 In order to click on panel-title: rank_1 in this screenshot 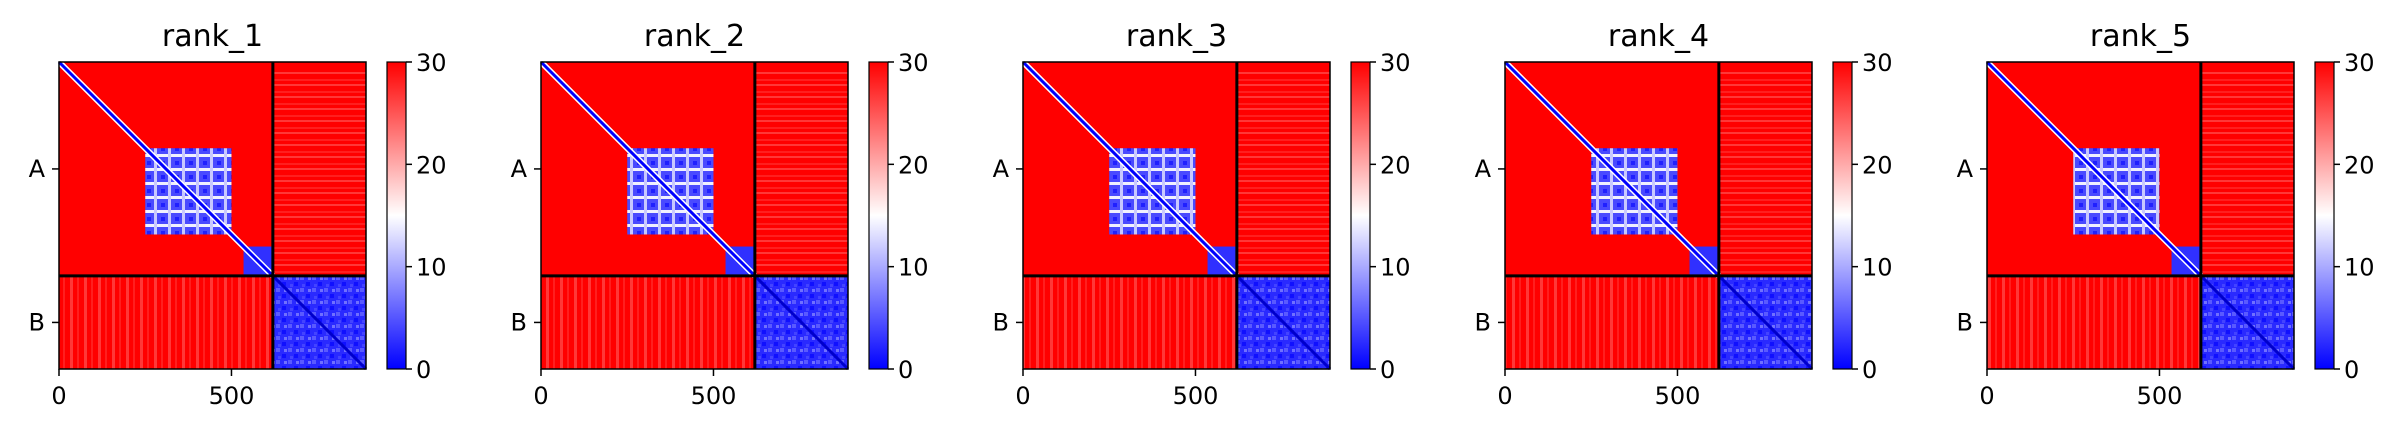, I will do `click(212, 36)`.